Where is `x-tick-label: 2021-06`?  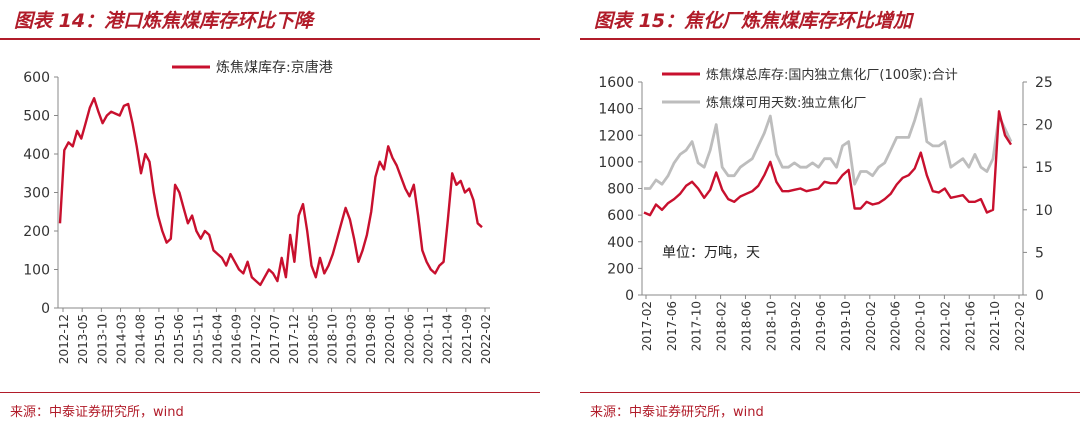
x-tick-label: 2021-06 is located at coordinates (970, 326).